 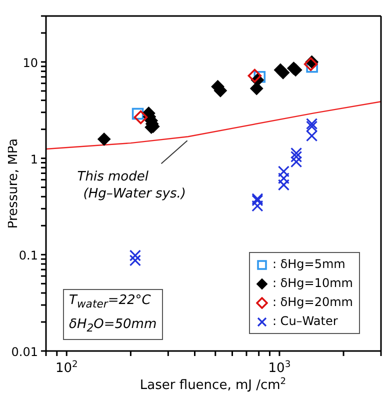 What do you see at coordinates (34, 159) in the screenshot?
I see `y-tick-label: 1` at bounding box center [34, 159].